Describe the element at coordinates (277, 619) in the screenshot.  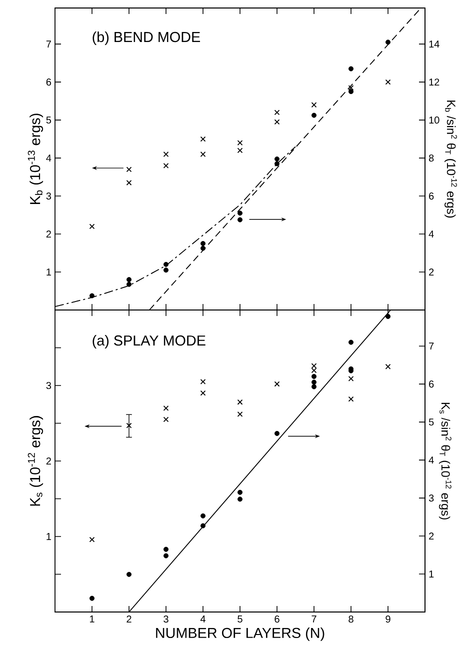
I see `x-tick-label: 6` at that location.